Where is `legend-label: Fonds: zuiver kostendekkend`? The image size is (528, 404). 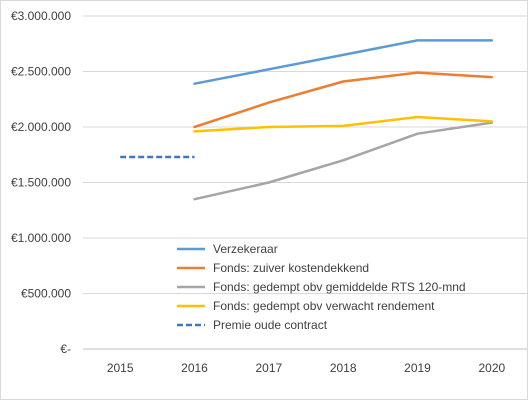
legend-label: Fonds: zuiver kostendekkend is located at coordinates (291, 268).